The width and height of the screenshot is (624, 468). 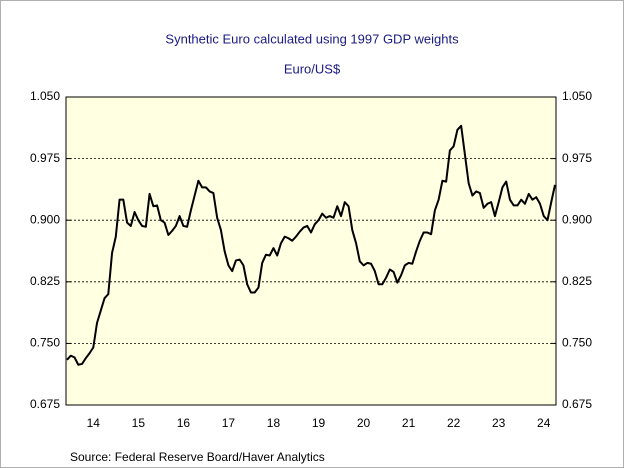 I want to click on x-tick-label: 16, so click(x=184, y=423).